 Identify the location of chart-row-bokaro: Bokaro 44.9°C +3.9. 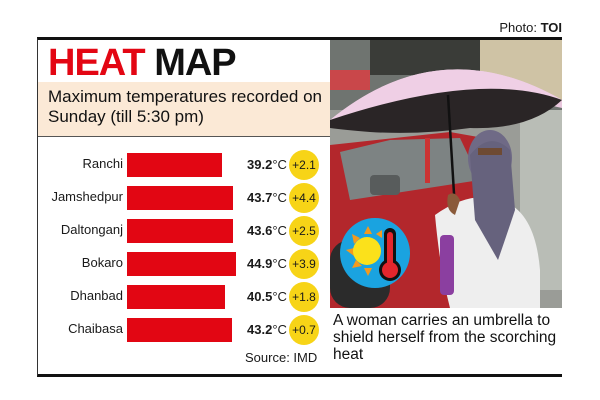
(184, 264).